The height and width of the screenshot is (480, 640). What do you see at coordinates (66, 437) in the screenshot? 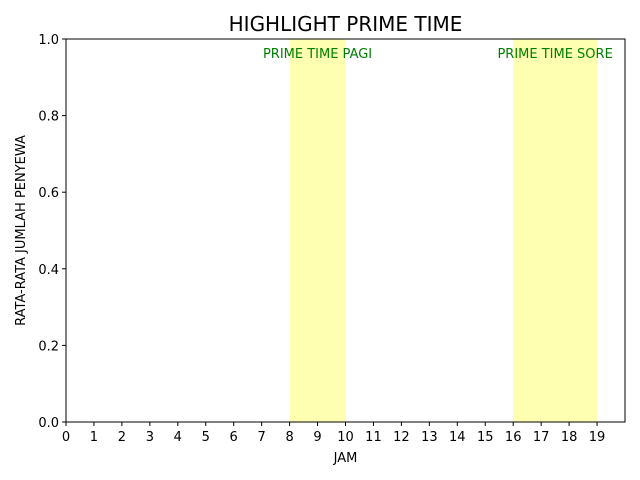
I see `x-tick-label: 0` at bounding box center [66, 437].